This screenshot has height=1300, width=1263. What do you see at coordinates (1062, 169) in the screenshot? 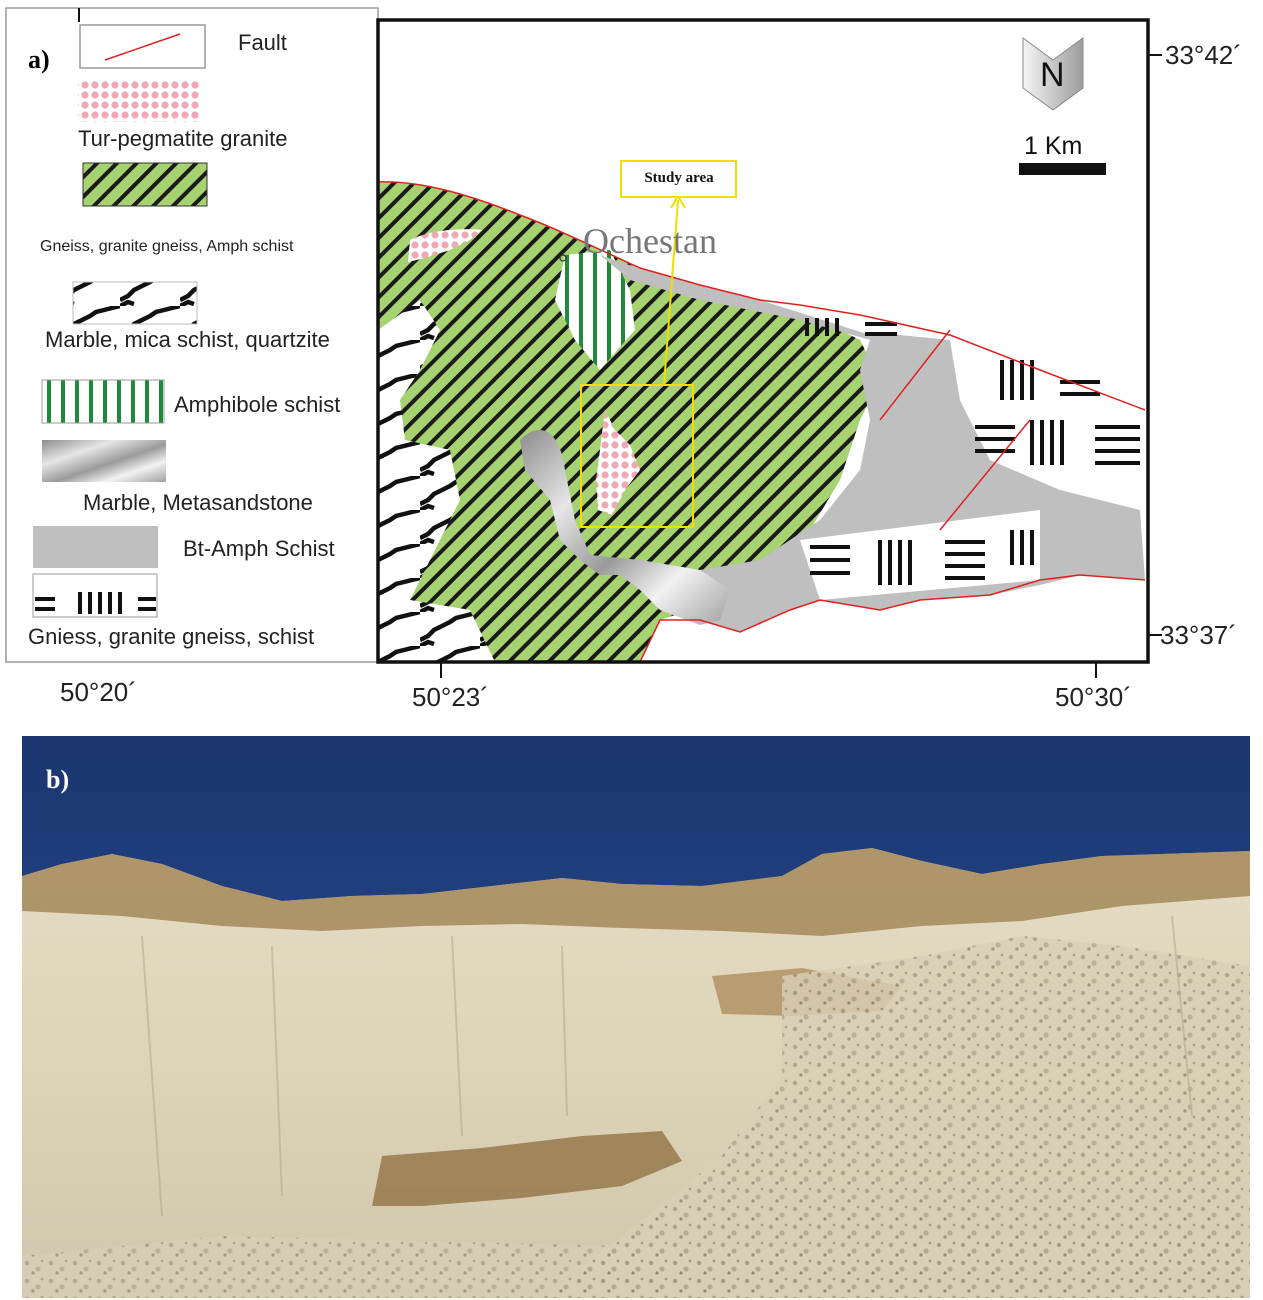
I see `scale-bar` at bounding box center [1062, 169].